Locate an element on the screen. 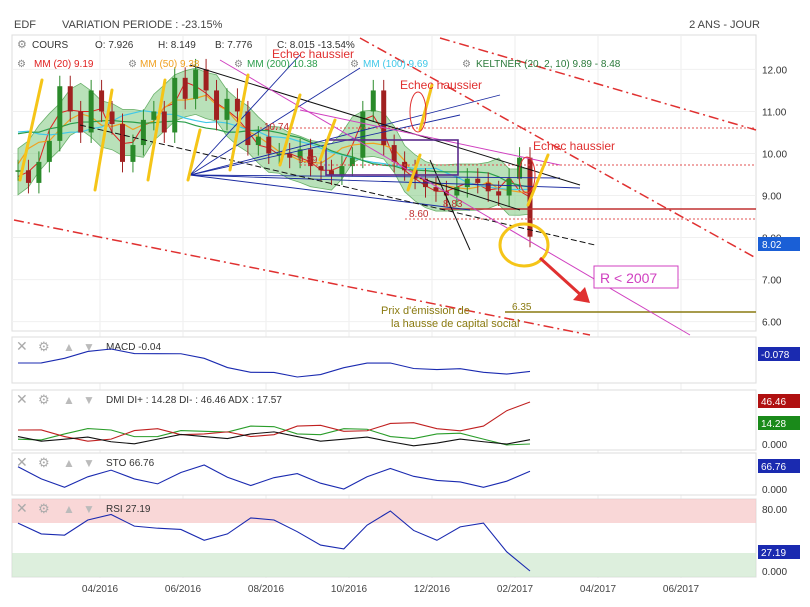 This screenshot has height=607, width=810. trend-line is located at coordinates (385, 125).